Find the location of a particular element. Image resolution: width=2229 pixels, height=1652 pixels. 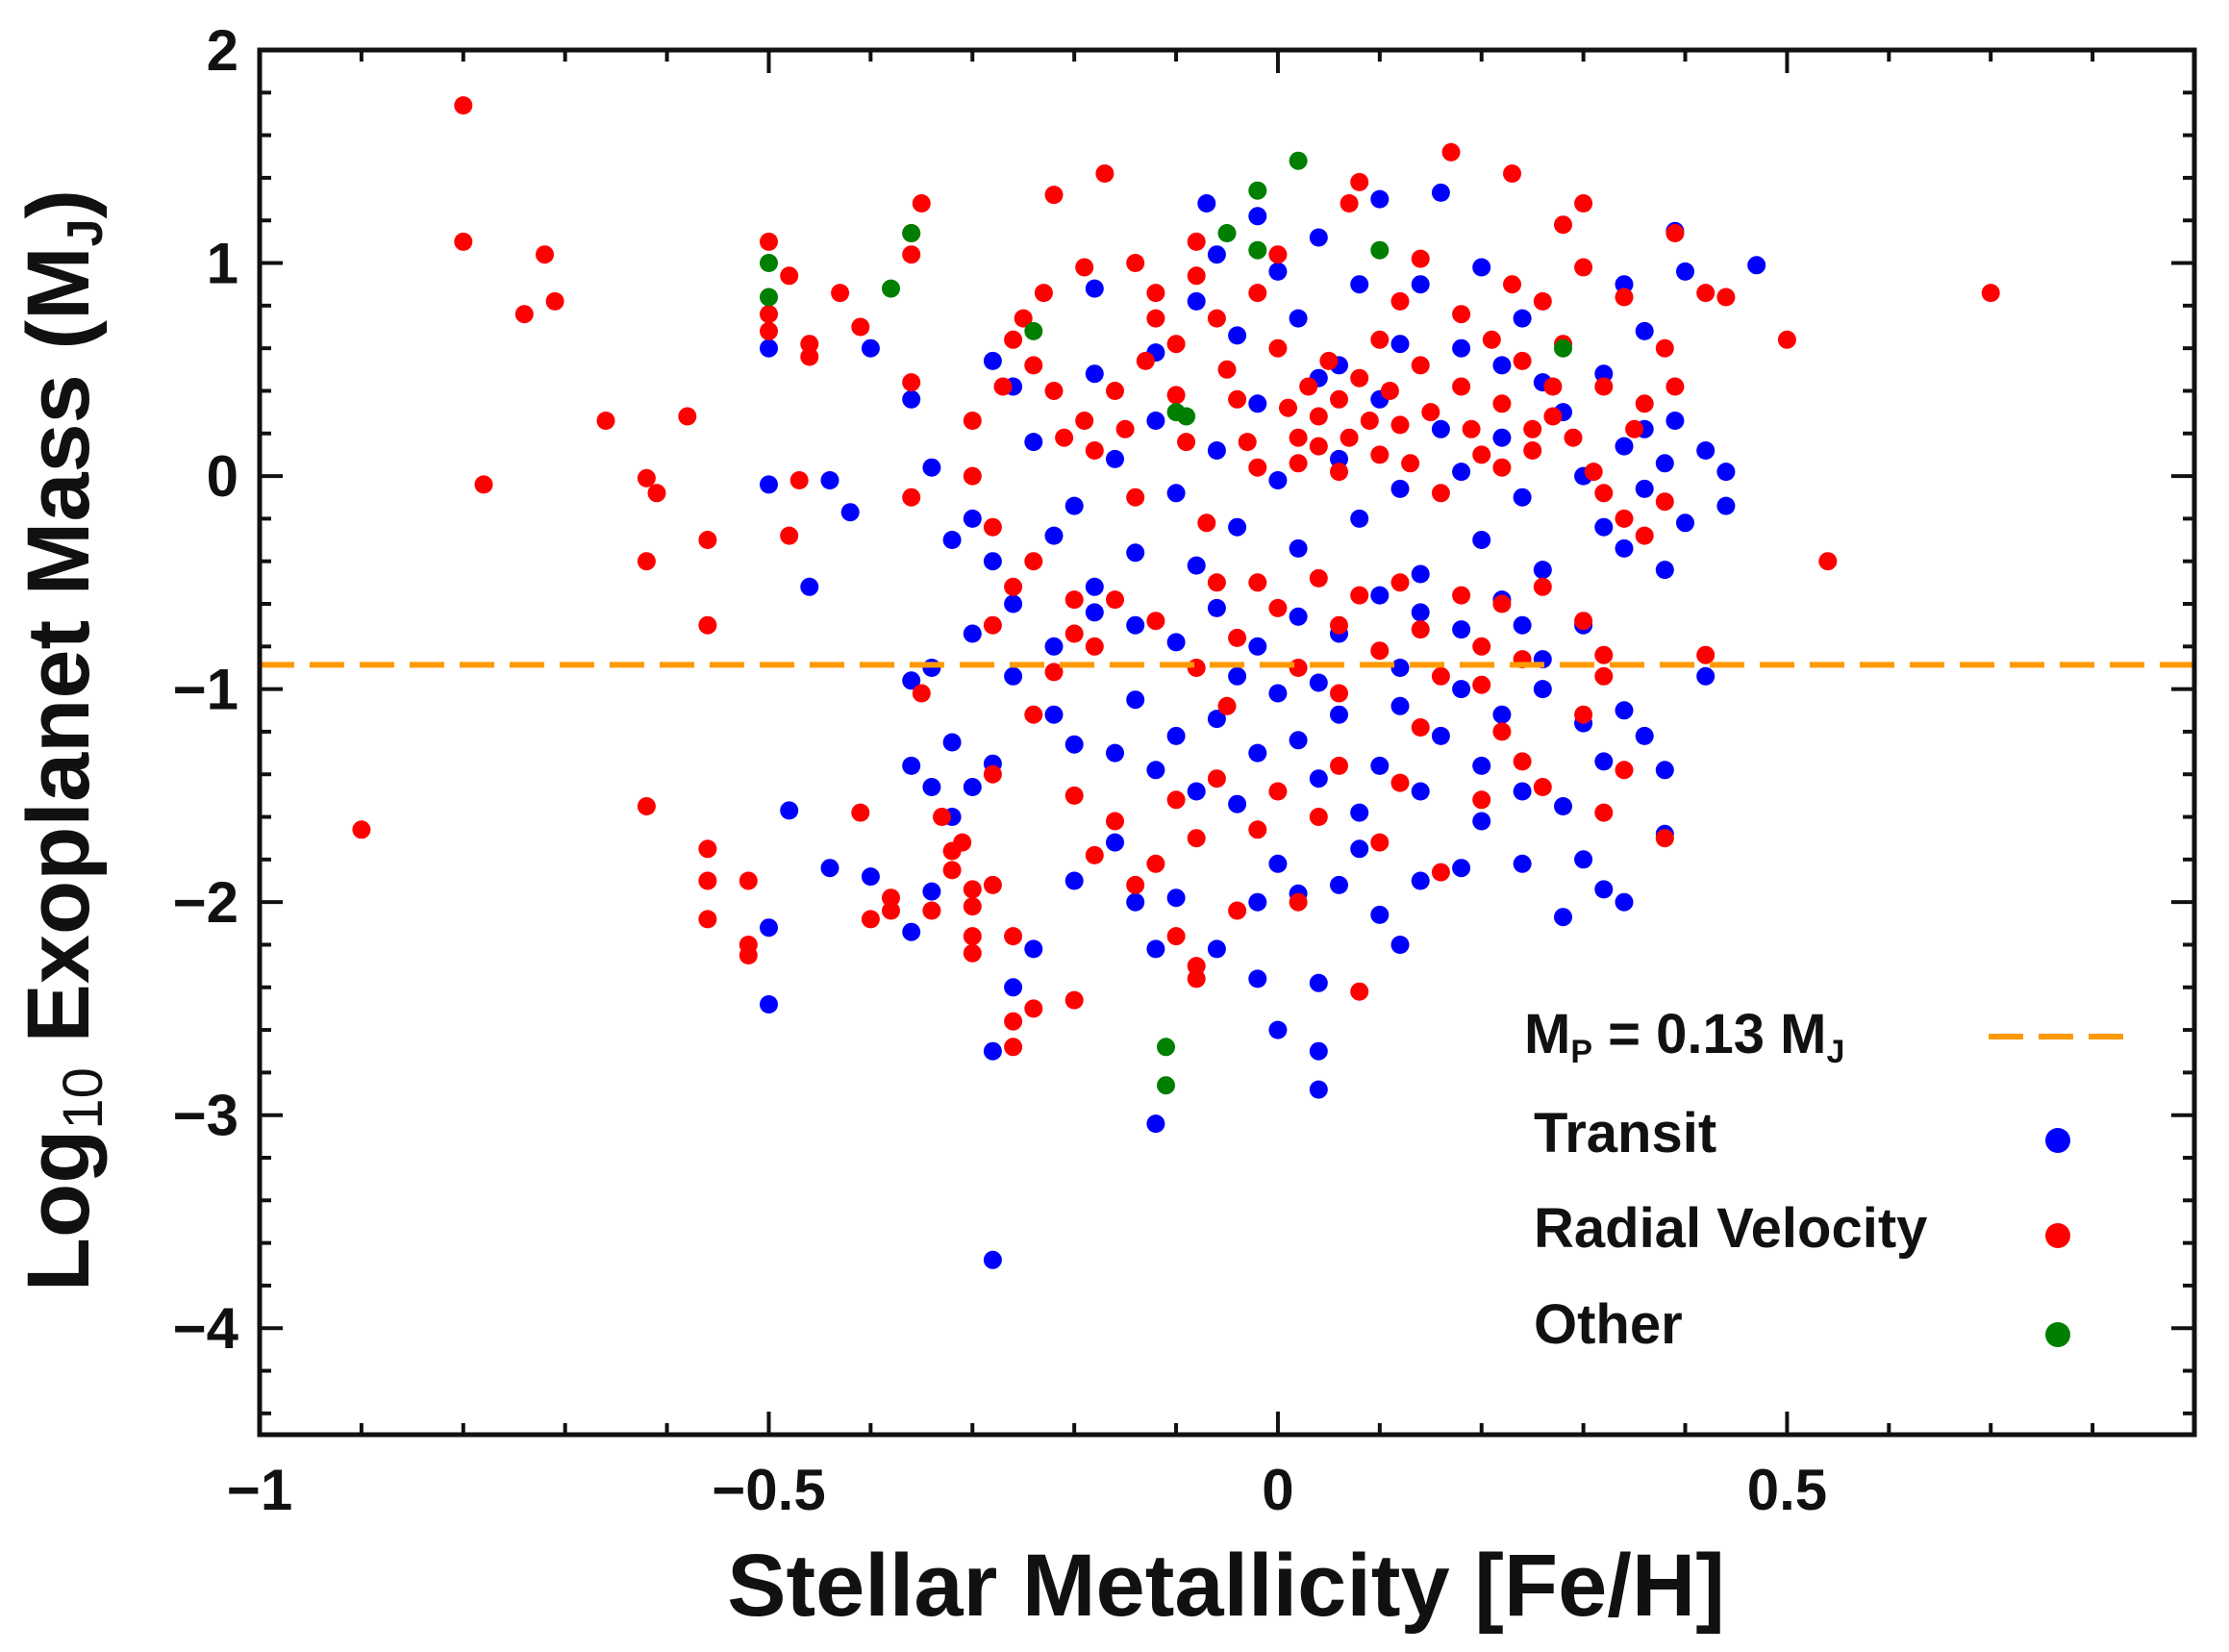

x-axis-label: Stellar Metallicity [Fe/H] is located at coordinates (1226, 1586).